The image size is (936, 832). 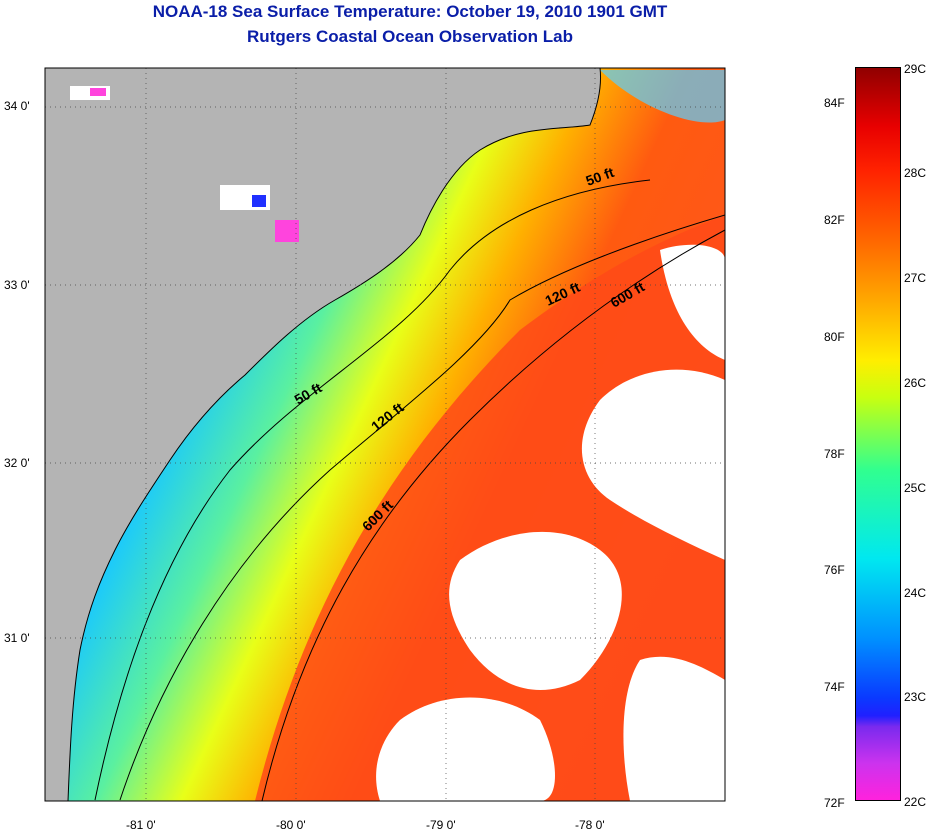 What do you see at coordinates (17, 285) in the screenshot?
I see `lat-label-33: 33 0'` at bounding box center [17, 285].